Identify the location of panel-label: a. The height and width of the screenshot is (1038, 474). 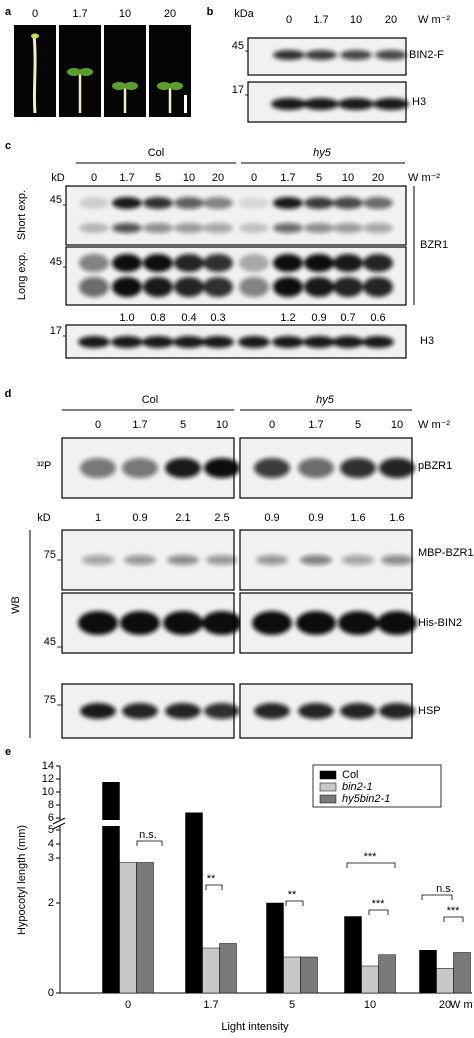
(8, 12).